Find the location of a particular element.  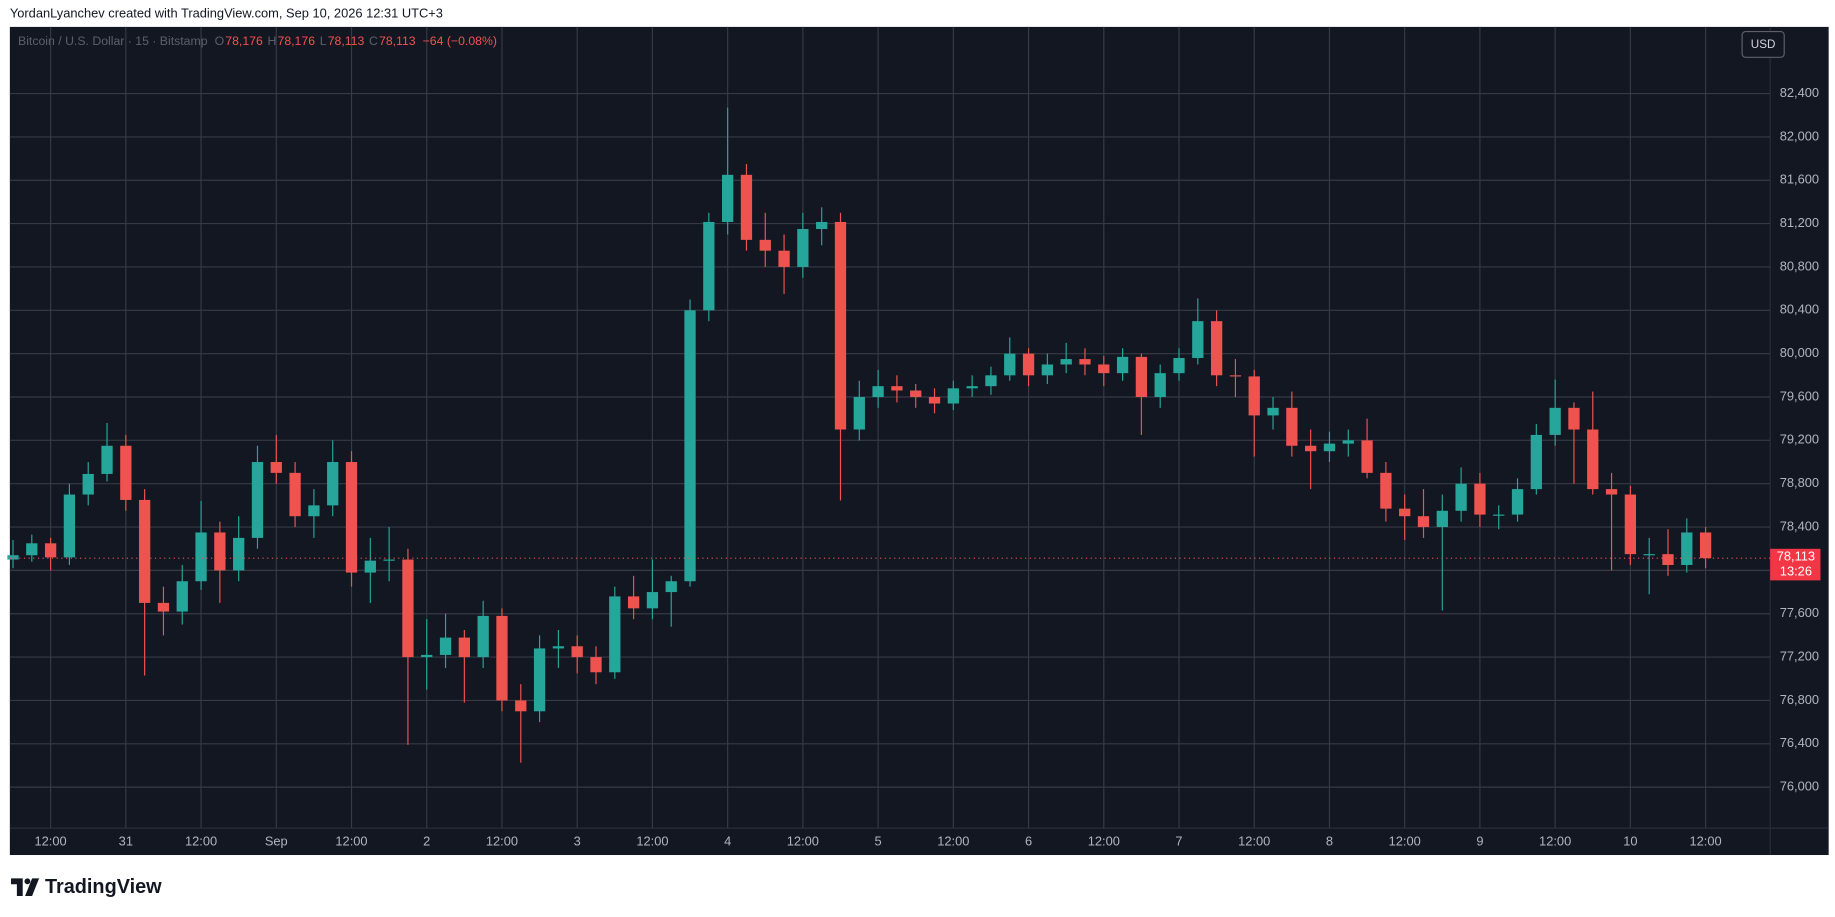

last-price-tag is located at coordinates (1795, 564).